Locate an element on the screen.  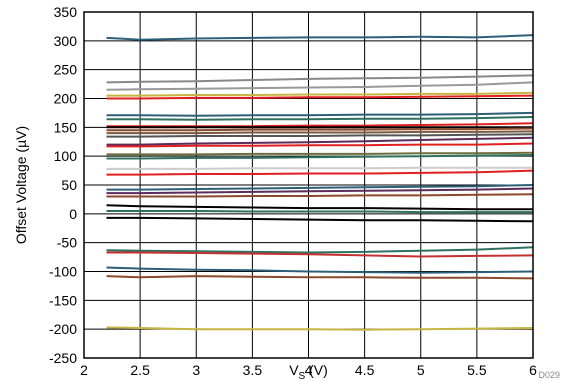
x-axis-title-main: V is located at coordinates (294, 370).